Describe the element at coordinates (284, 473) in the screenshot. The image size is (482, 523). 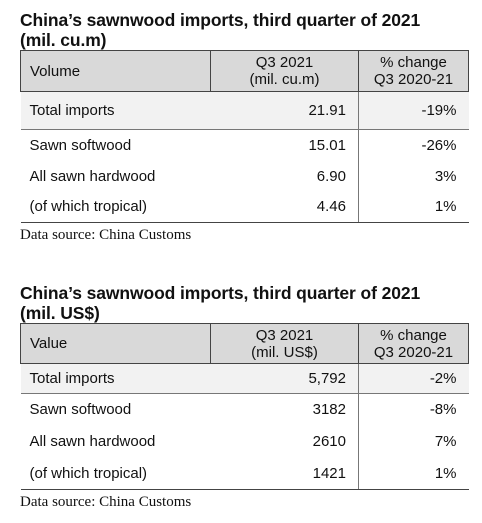
I see `row-value: 1421` at that location.